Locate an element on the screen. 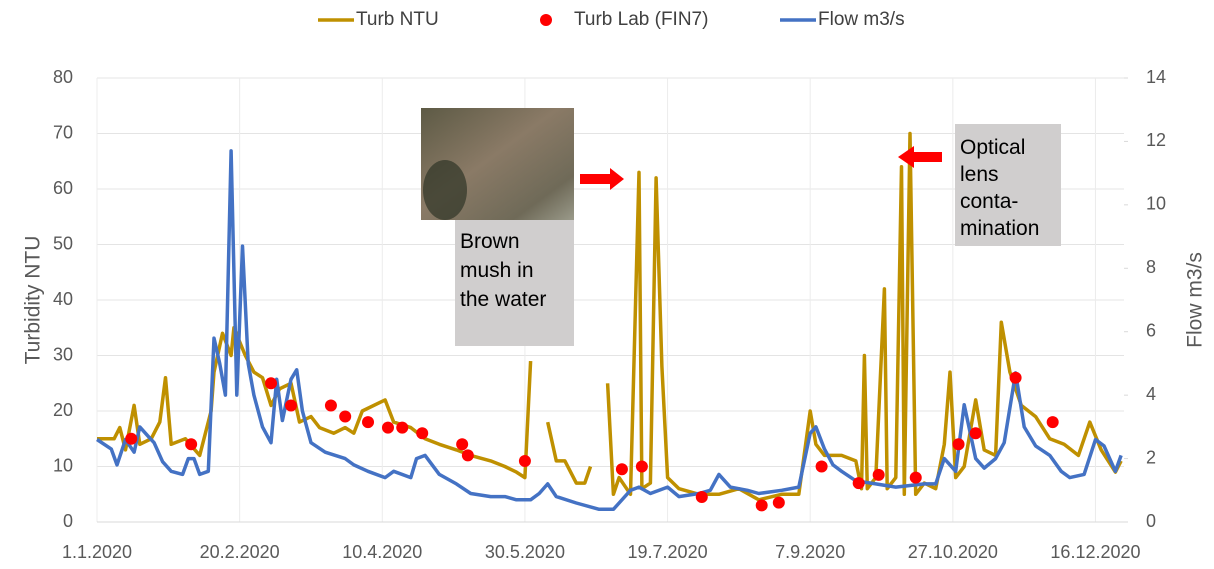 This screenshot has width=1214, height=569. photo-detail is located at coordinates (445, 190).